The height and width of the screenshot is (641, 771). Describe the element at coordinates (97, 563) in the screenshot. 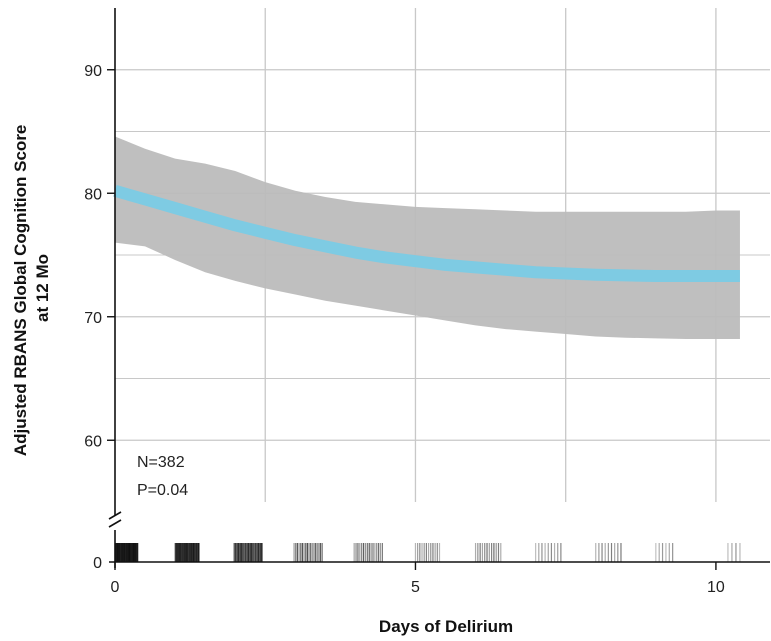

I see `y-tick-label-zero: 0` at that location.